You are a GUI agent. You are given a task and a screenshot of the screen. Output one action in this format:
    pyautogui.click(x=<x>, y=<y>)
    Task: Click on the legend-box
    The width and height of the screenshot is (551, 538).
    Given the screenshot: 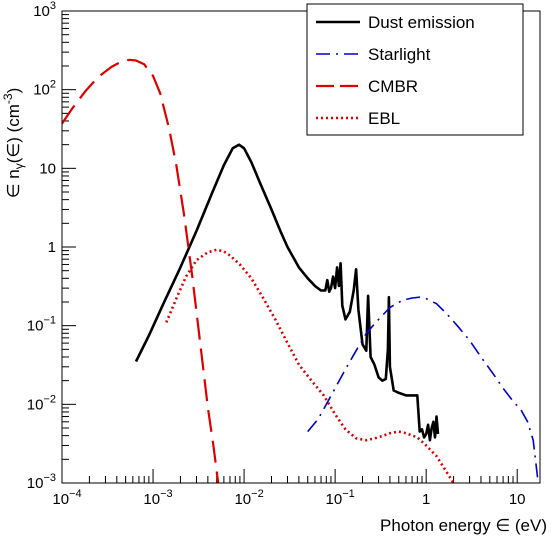 What is the action you would take?
    pyautogui.click(x=415, y=69)
    